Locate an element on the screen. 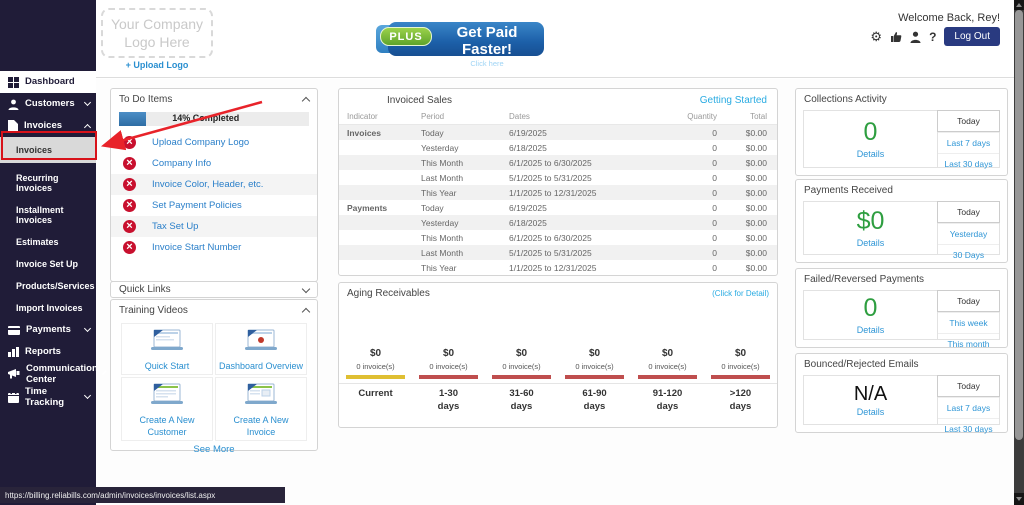 The height and width of the screenshot is (505, 1024). company-logo-placeholder: Your Company Logo Here is located at coordinates (157, 33).